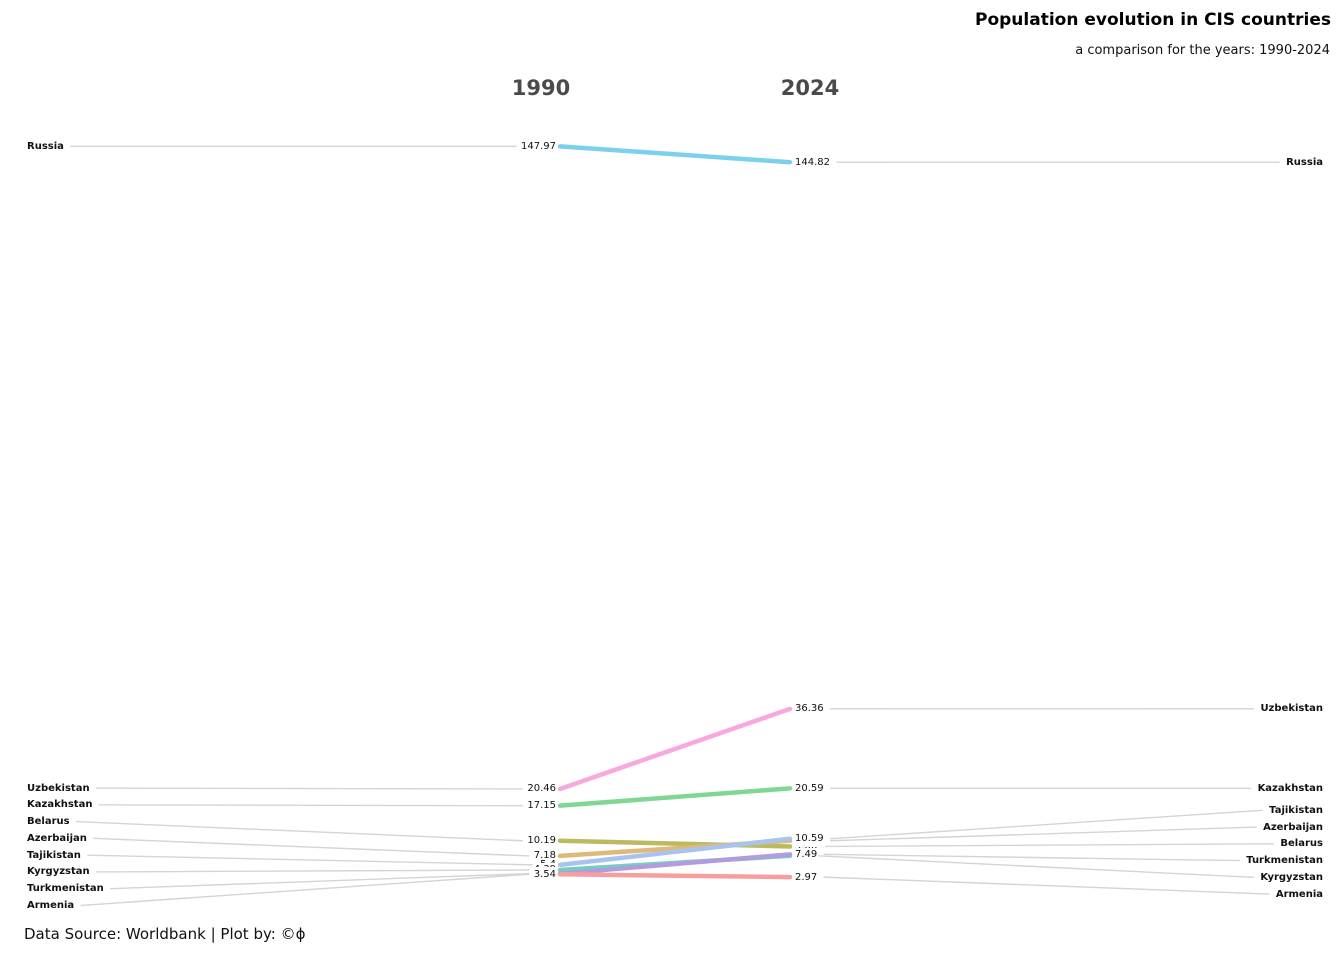 The height and width of the screenshot is (960, 1344). What do you see at coordinates (541, 88) in the screenshot?
I see `column-header-1990: 1990` at bounding box center [541, 88].